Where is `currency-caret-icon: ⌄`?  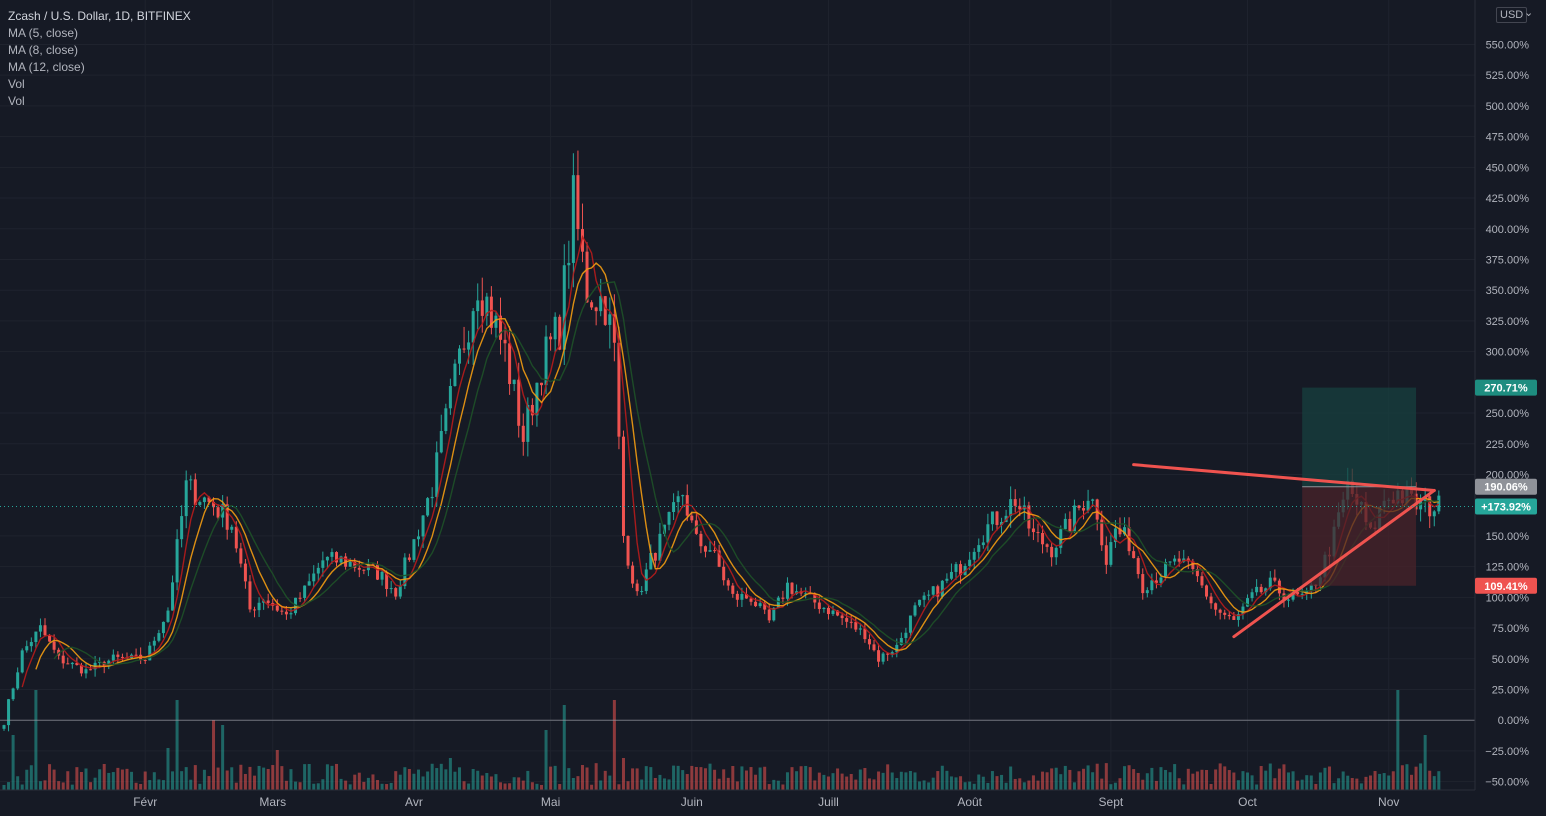 currency-caret-icon: ⌄ is located at coordinates (1529, 13).